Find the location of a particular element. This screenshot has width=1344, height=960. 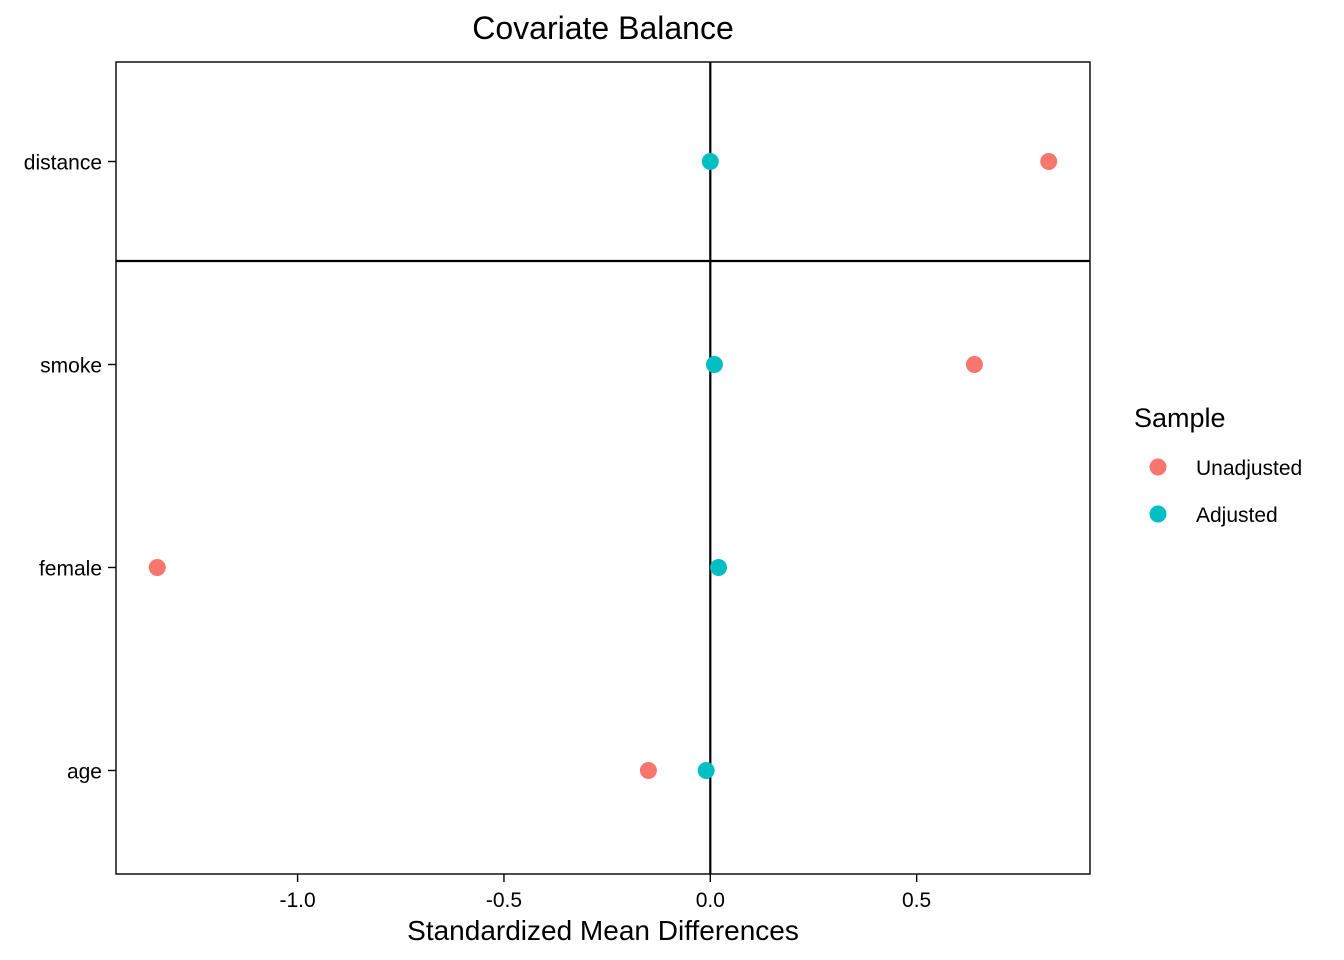

legend-key-unadjusted is located at coordinates (1158, 467).